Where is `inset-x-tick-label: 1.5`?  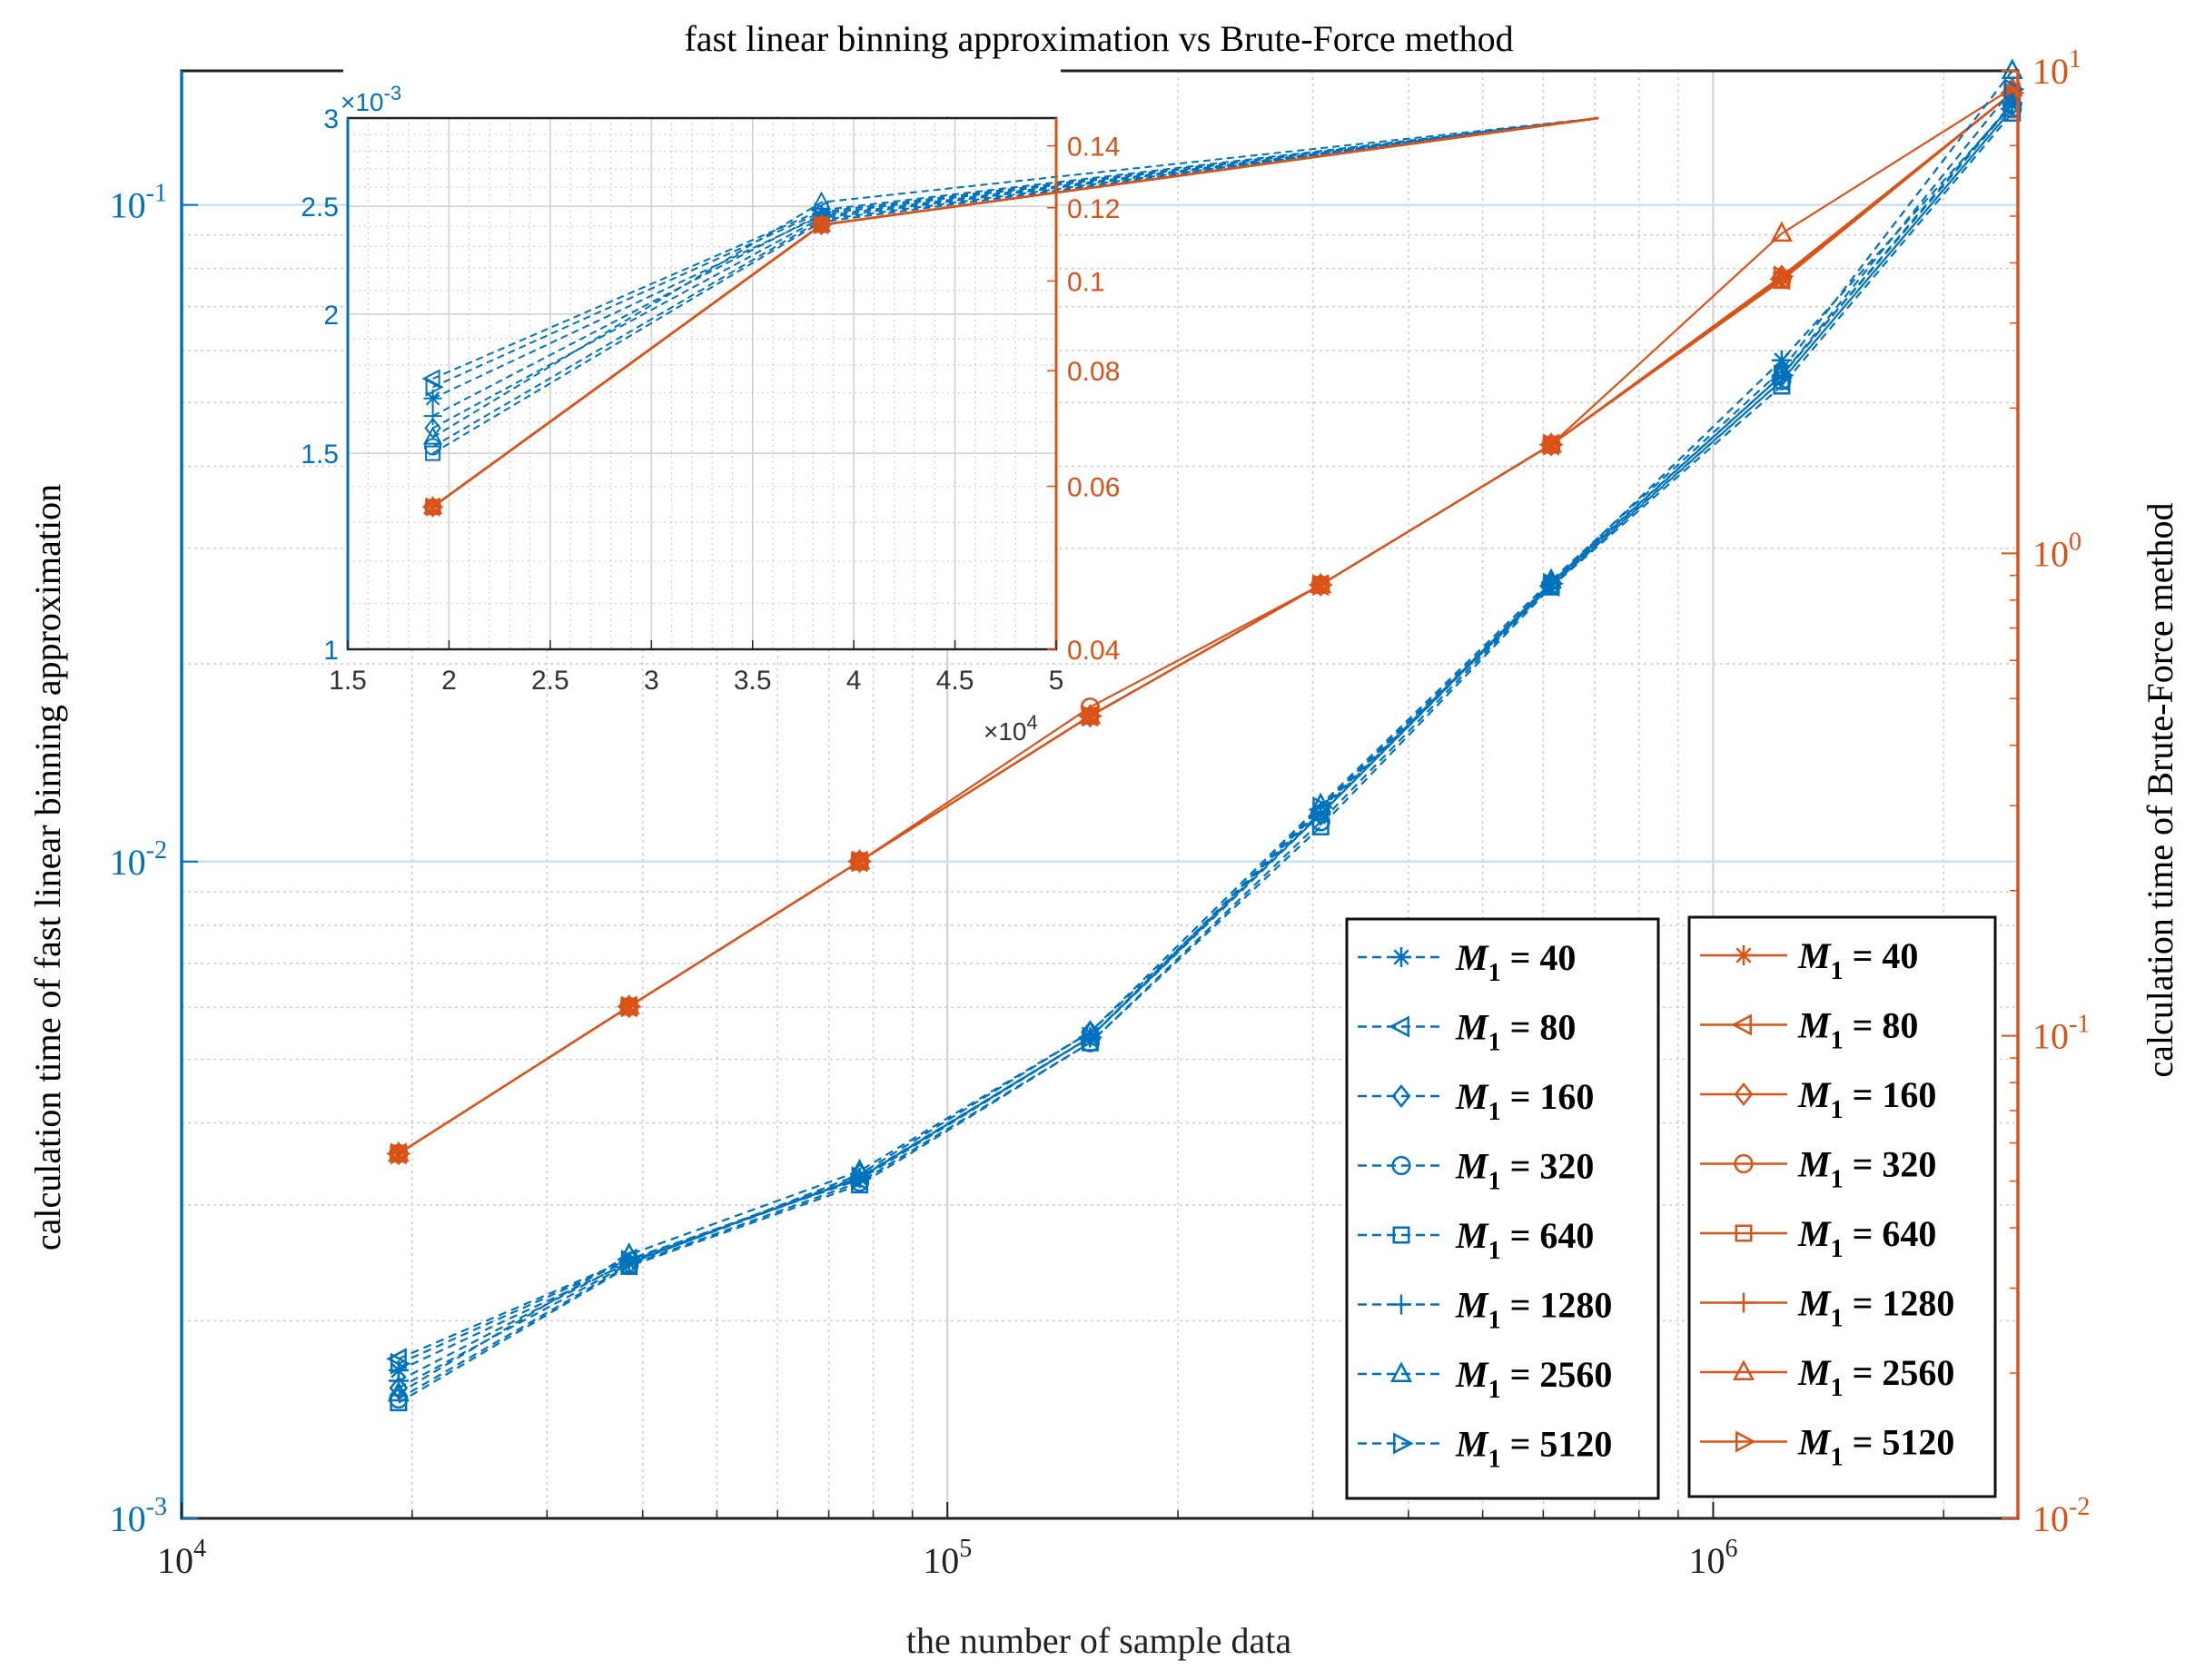
inset-x-tick-label: 1.5 is located at coordinates (348, 681).